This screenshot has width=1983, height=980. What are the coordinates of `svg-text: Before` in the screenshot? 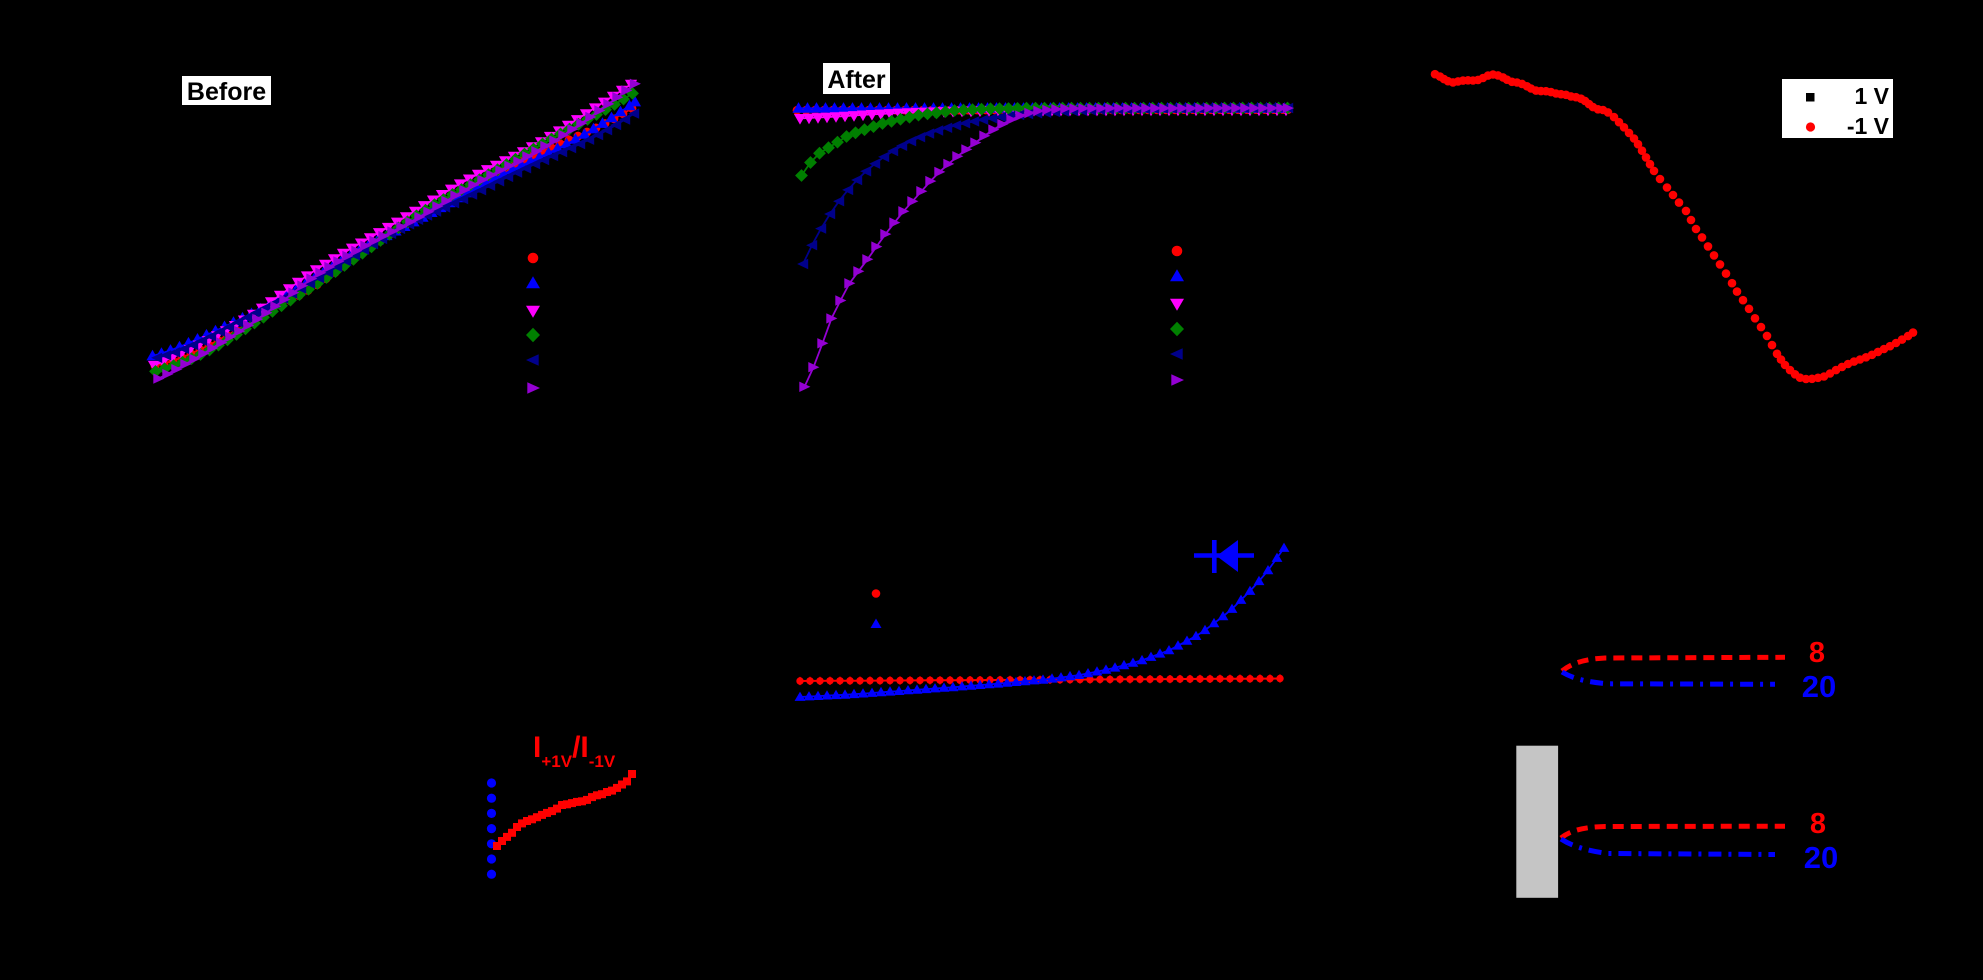 It's located at (226, 92).